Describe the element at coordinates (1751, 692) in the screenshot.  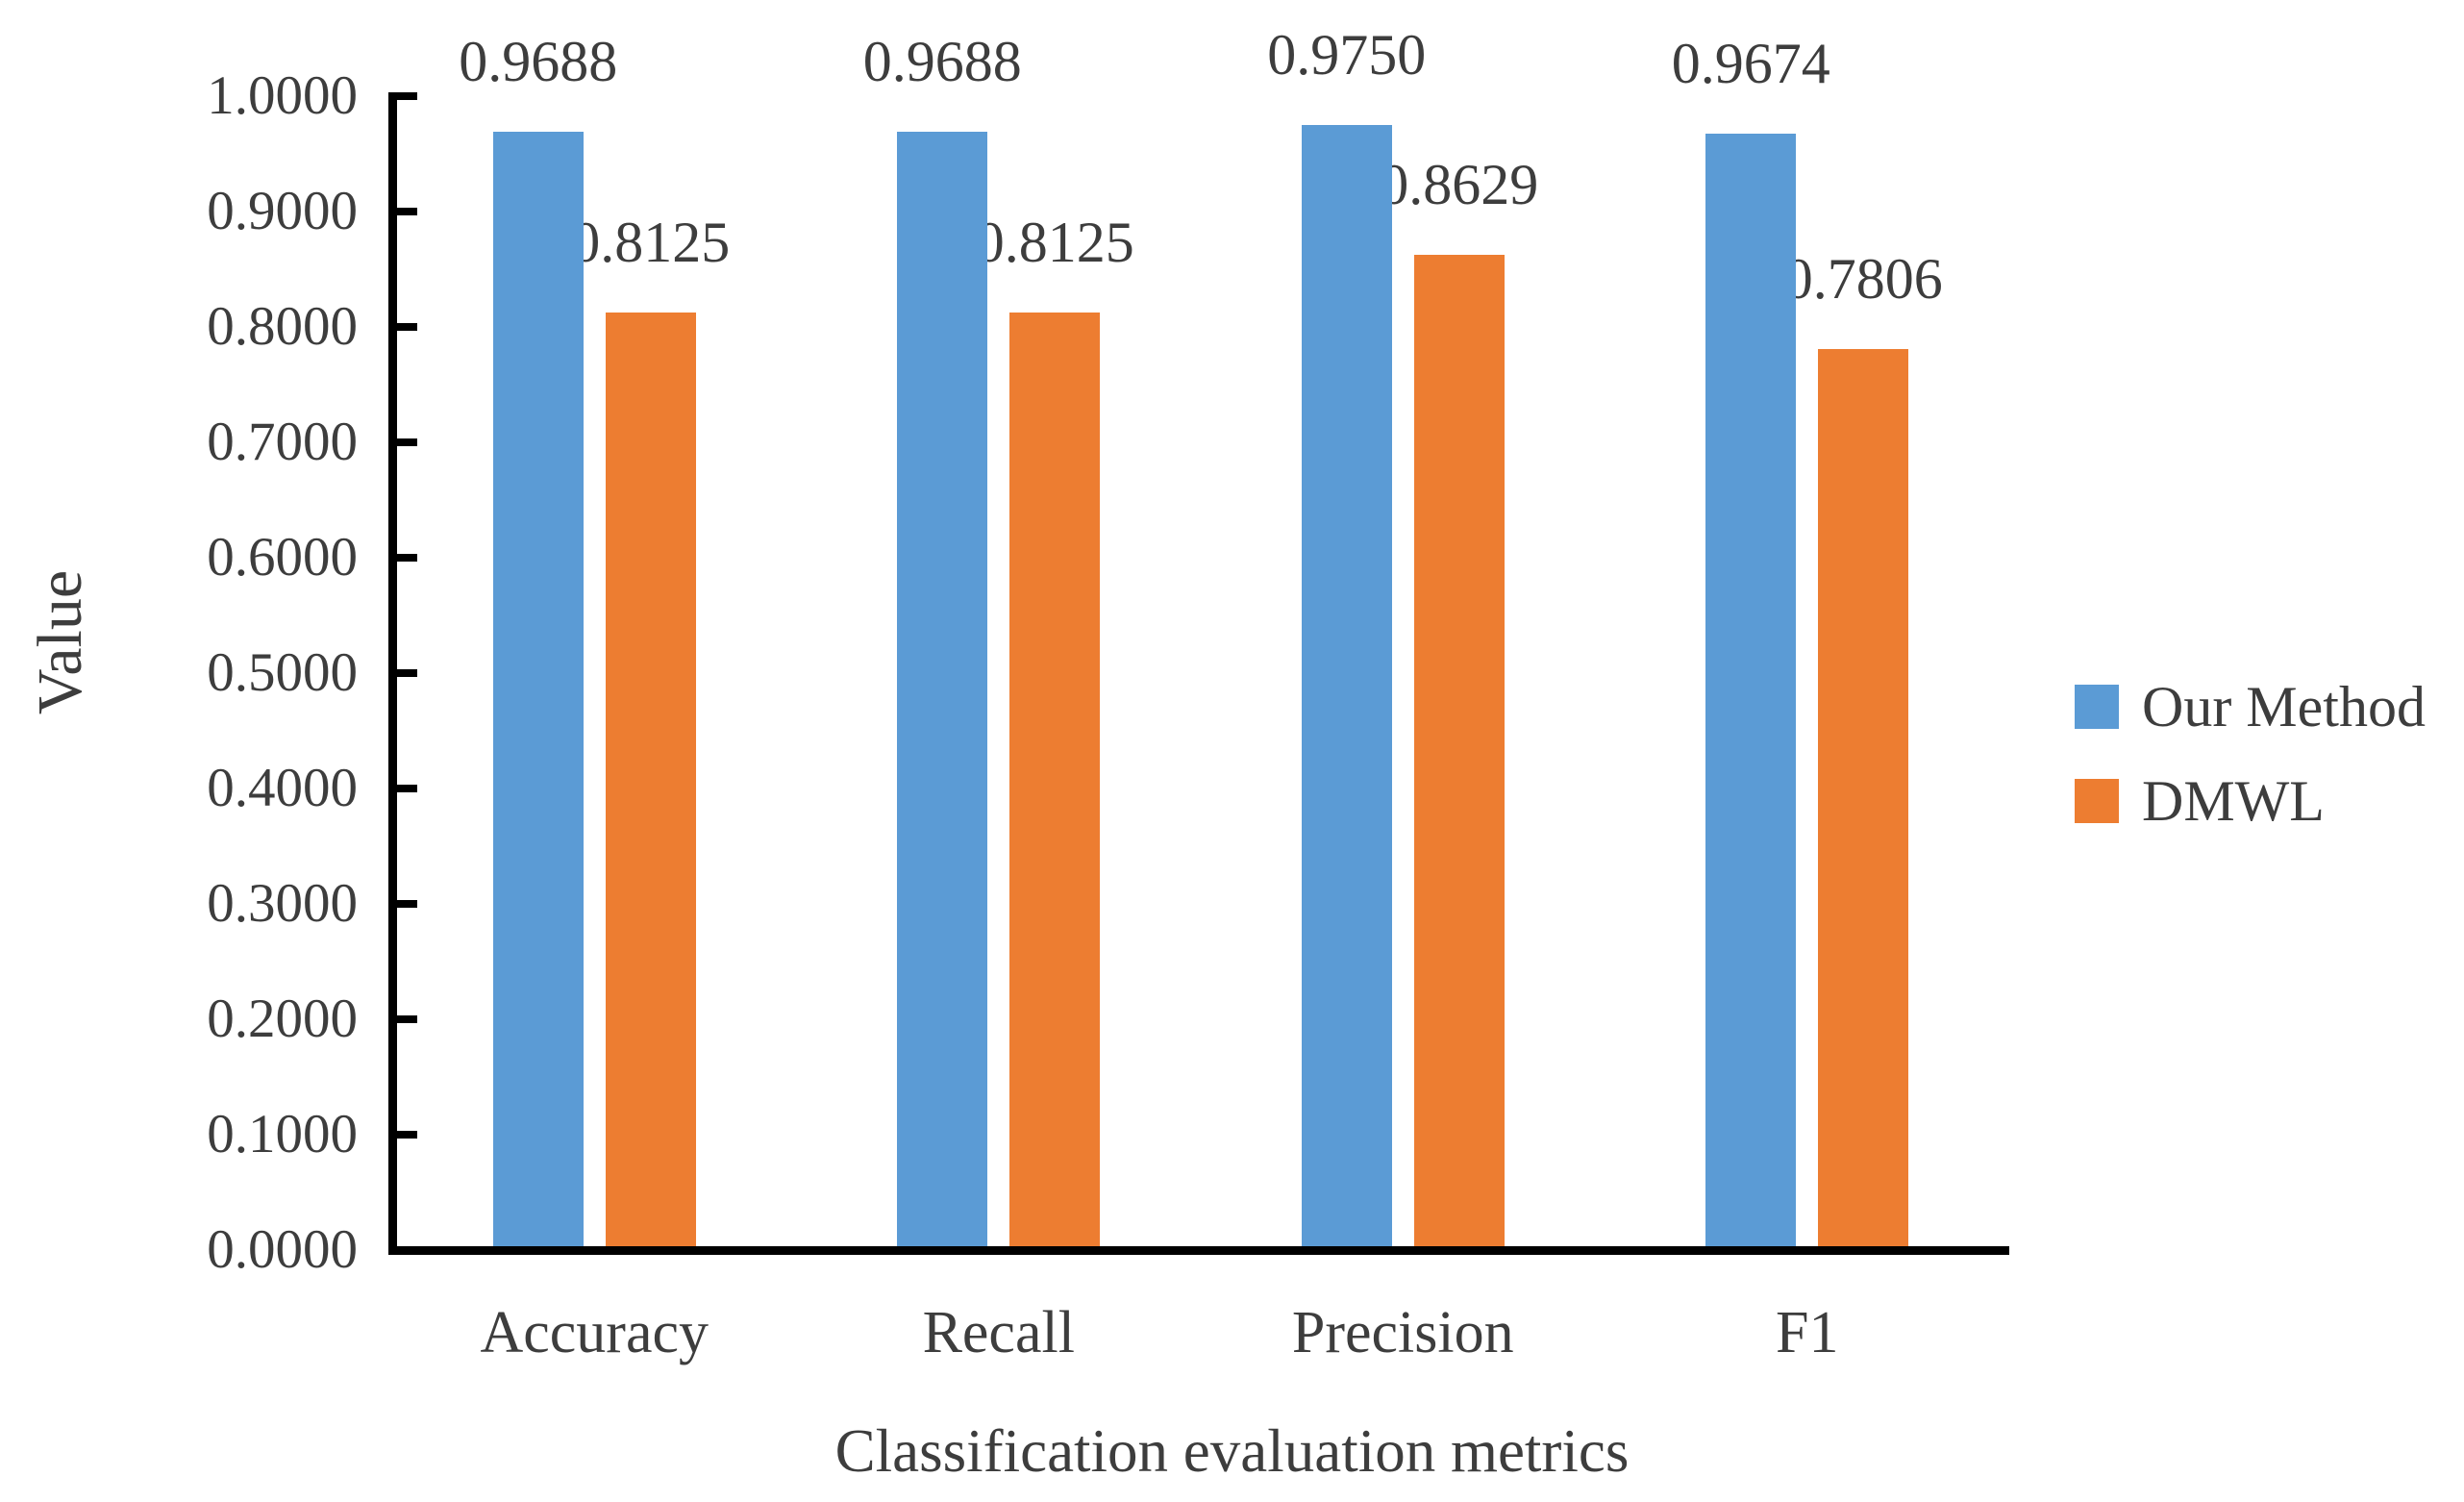
I see `bar-our-method-f1` at that location.